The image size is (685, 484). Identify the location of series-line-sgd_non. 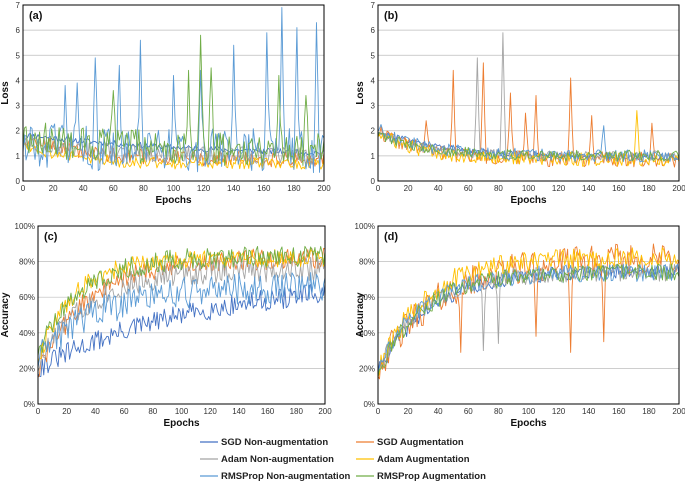
(528, 319).